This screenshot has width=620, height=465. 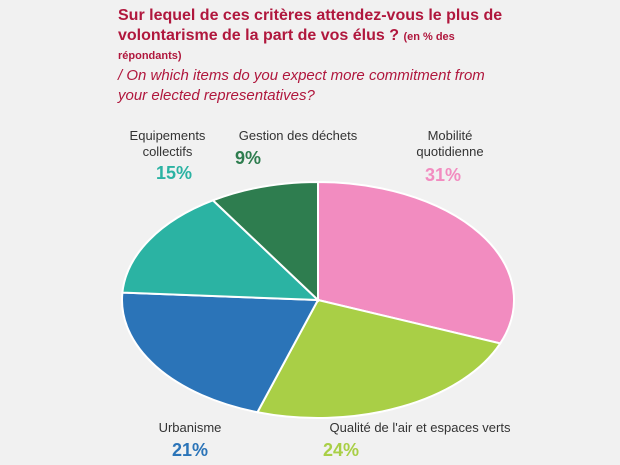 I want to click on title-note: (en % des répondants), so click(x=286, y=46).